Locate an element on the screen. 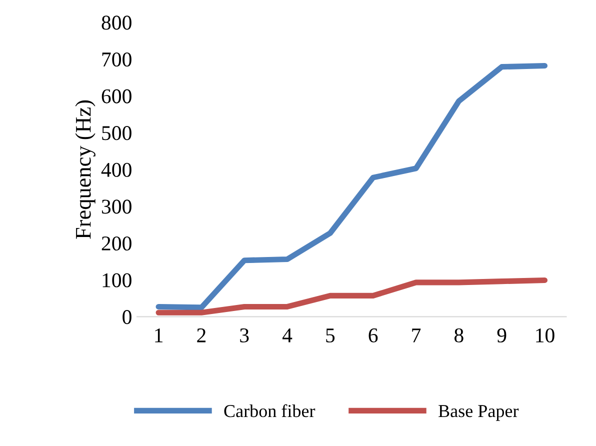  x-tick-label: 3 is located at coordinates (244, 335).